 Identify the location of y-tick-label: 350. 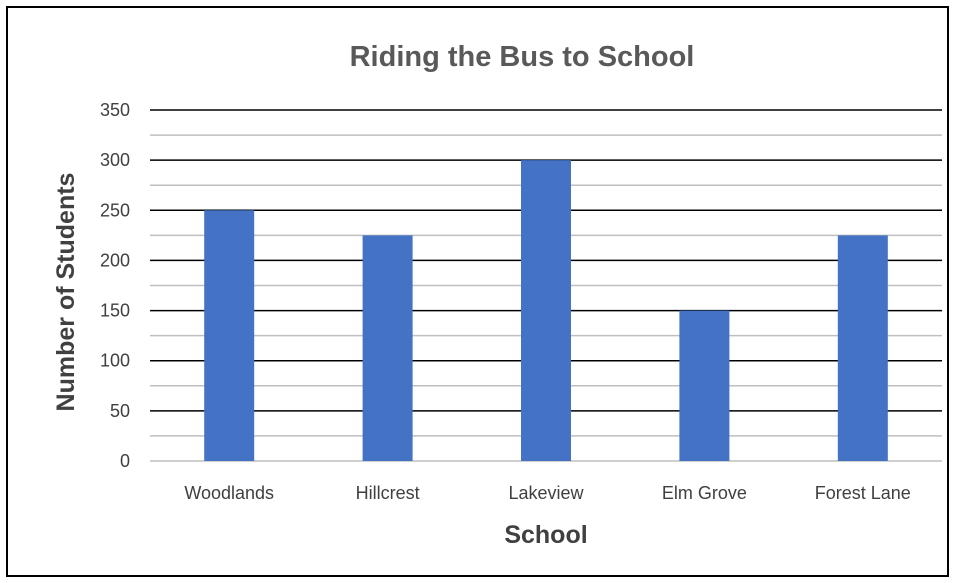
(115, 110).